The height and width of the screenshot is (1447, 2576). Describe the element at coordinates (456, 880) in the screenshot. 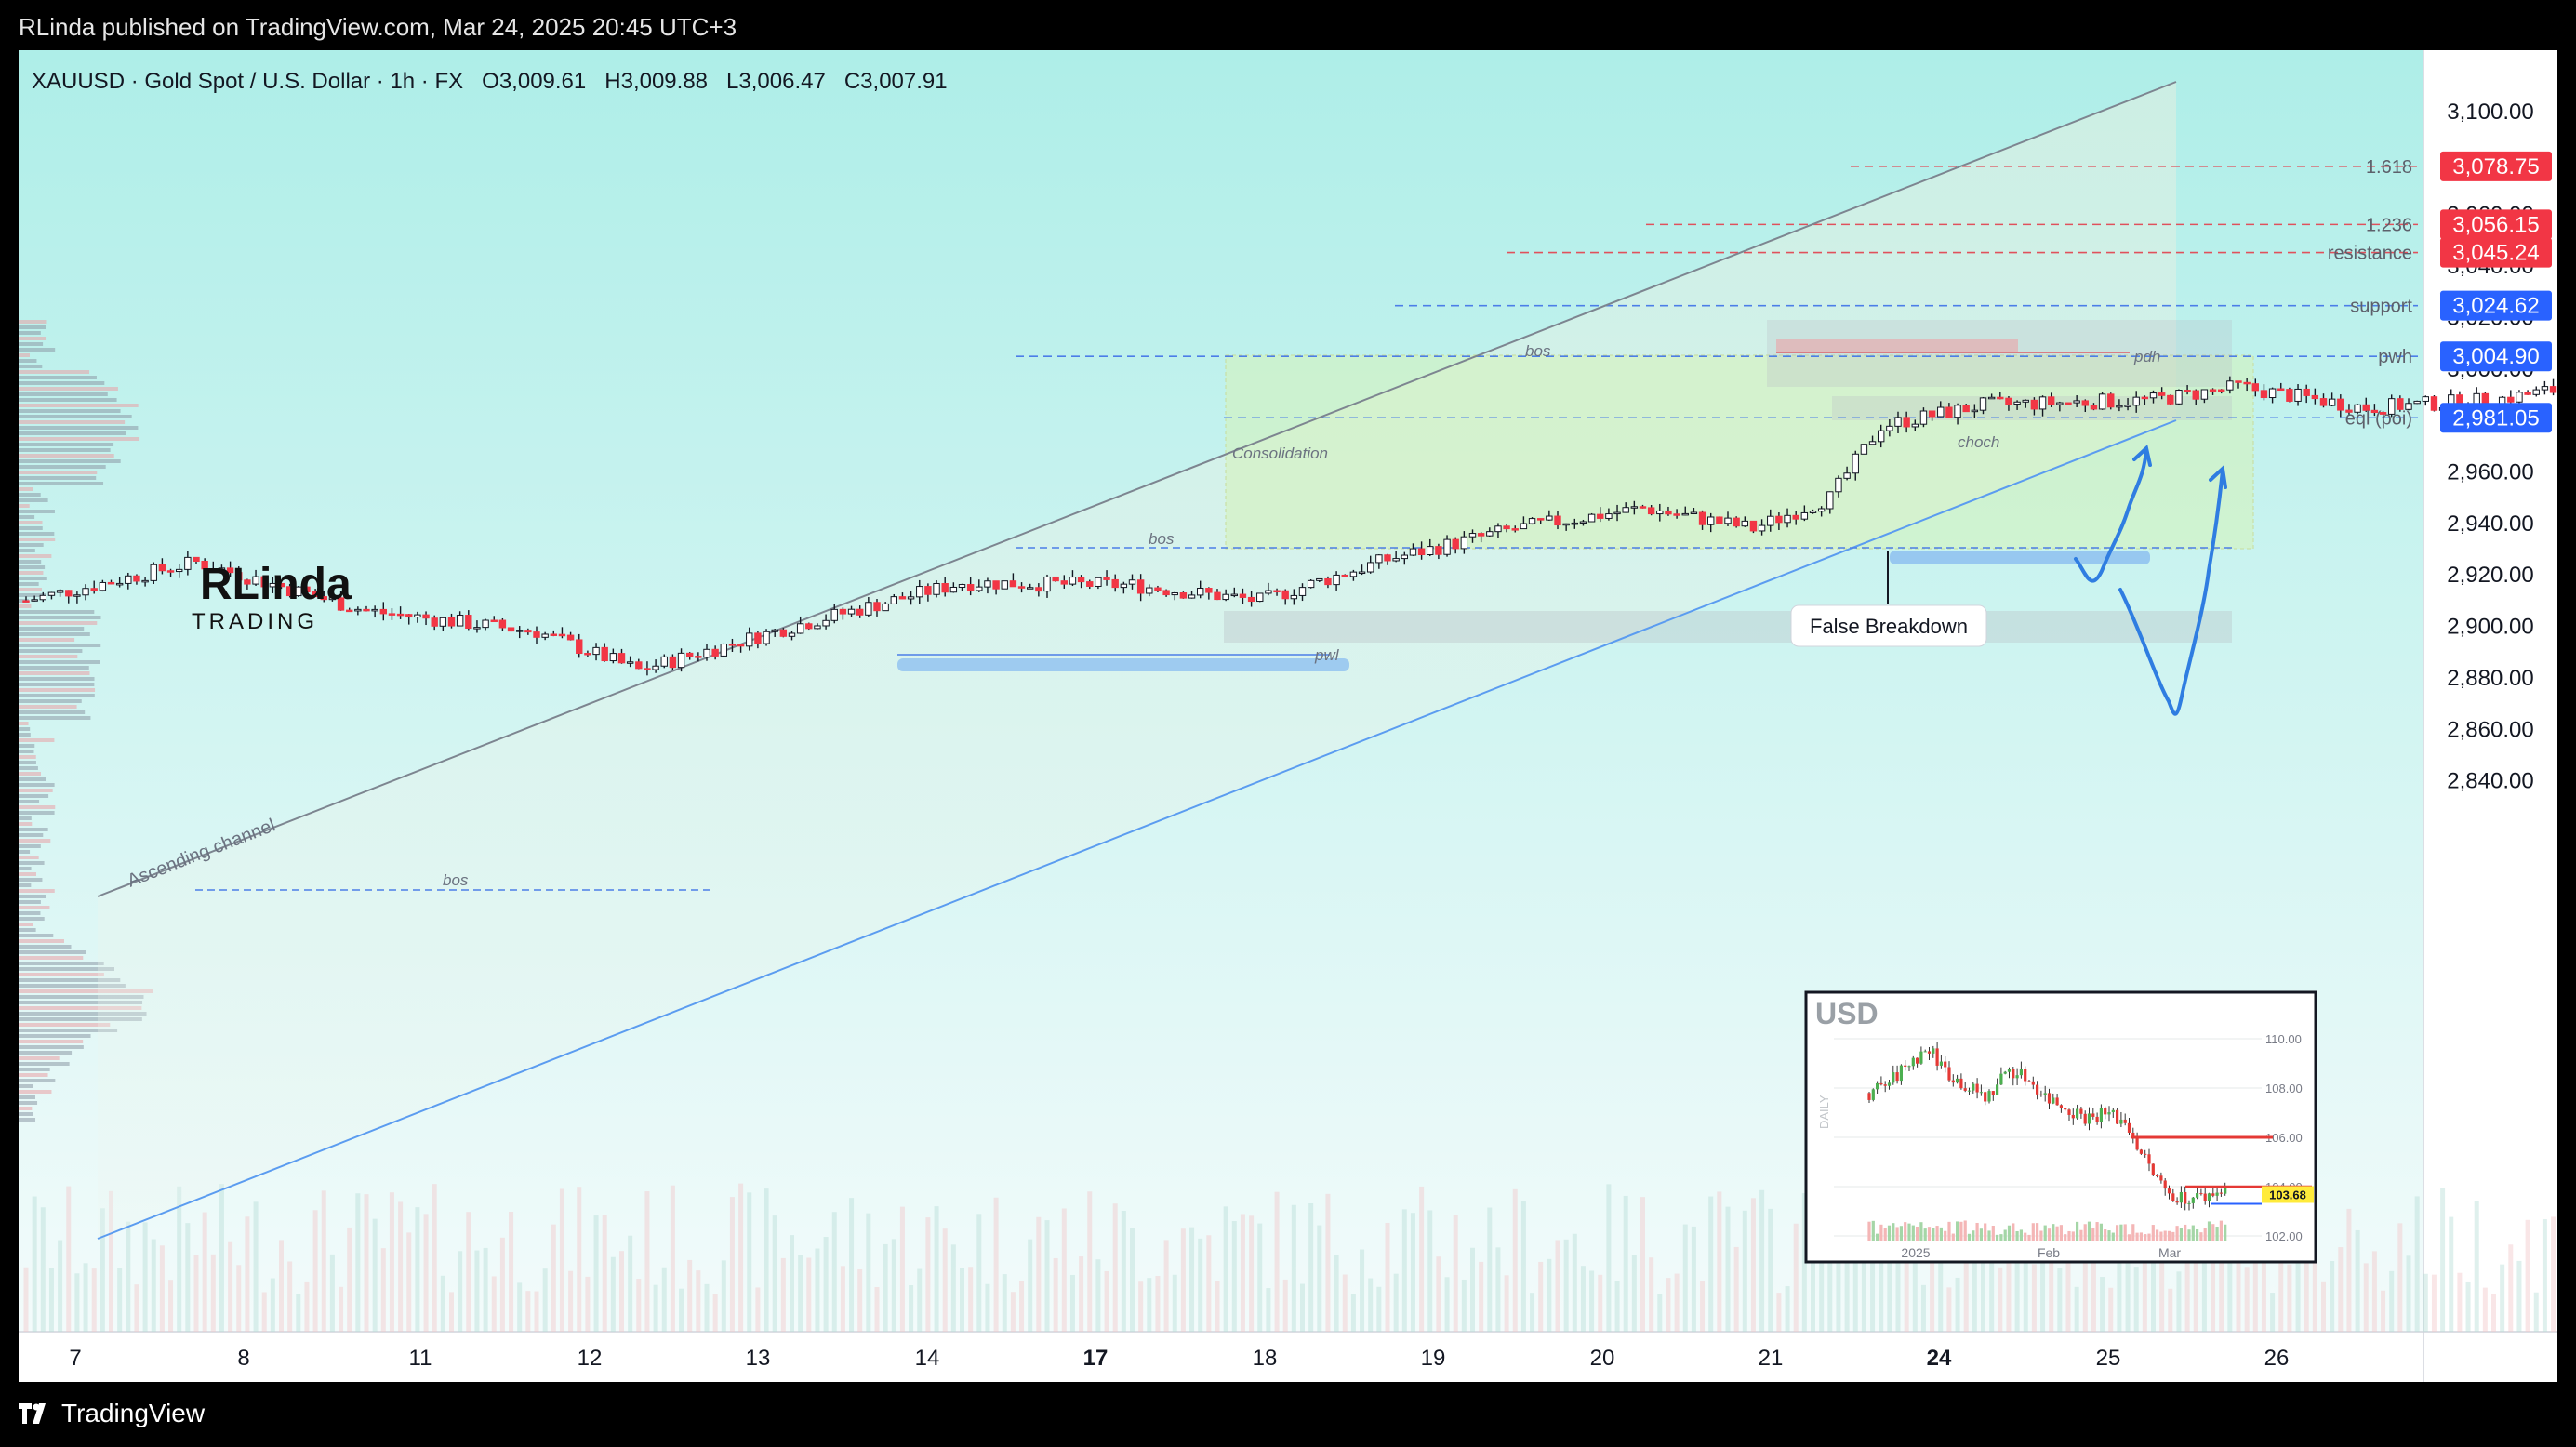

I see `bos-label-1: bos` at that location.